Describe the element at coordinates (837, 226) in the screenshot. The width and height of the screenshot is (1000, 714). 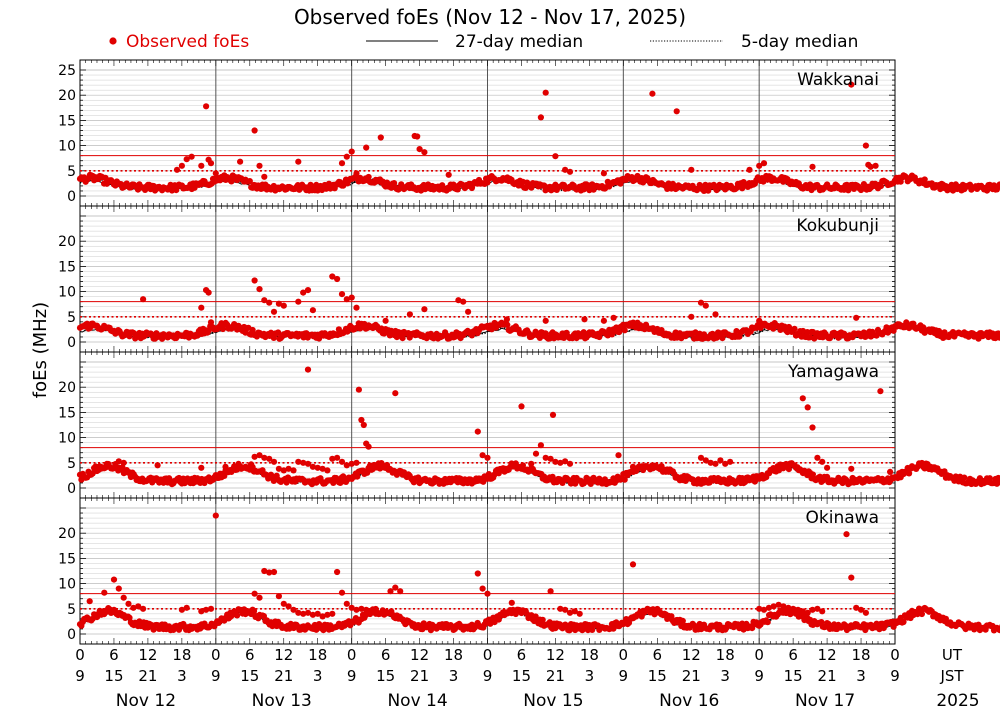
I see `station-label: Kokubunji` at that location.